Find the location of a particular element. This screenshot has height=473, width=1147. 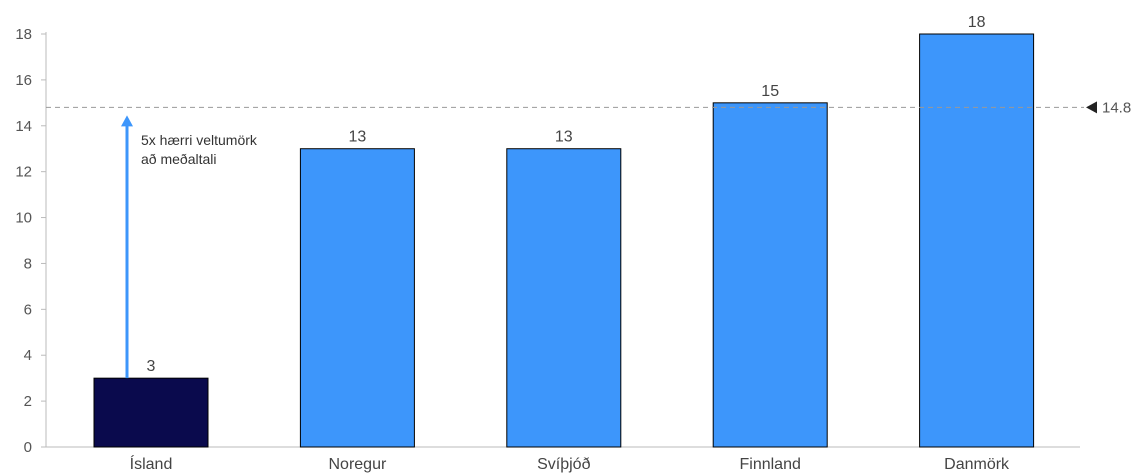

value-label-1: 3 is located at coordinates (151, 366).